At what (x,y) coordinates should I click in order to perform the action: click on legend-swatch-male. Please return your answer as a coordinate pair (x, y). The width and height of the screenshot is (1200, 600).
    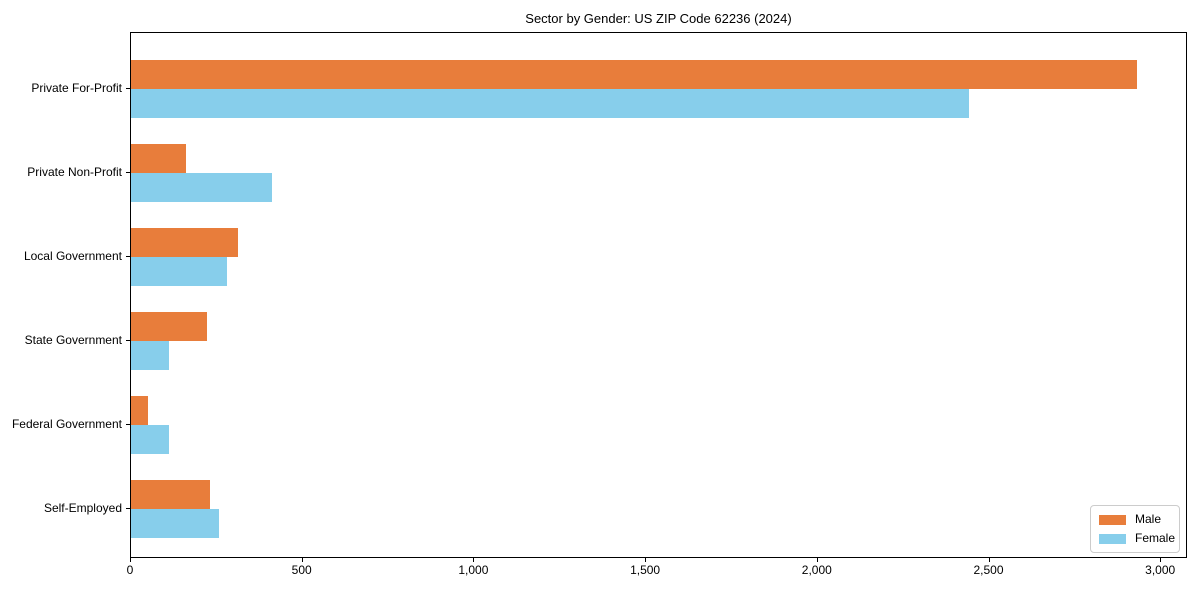
    Looking at the image, I should click on (1112, 519).